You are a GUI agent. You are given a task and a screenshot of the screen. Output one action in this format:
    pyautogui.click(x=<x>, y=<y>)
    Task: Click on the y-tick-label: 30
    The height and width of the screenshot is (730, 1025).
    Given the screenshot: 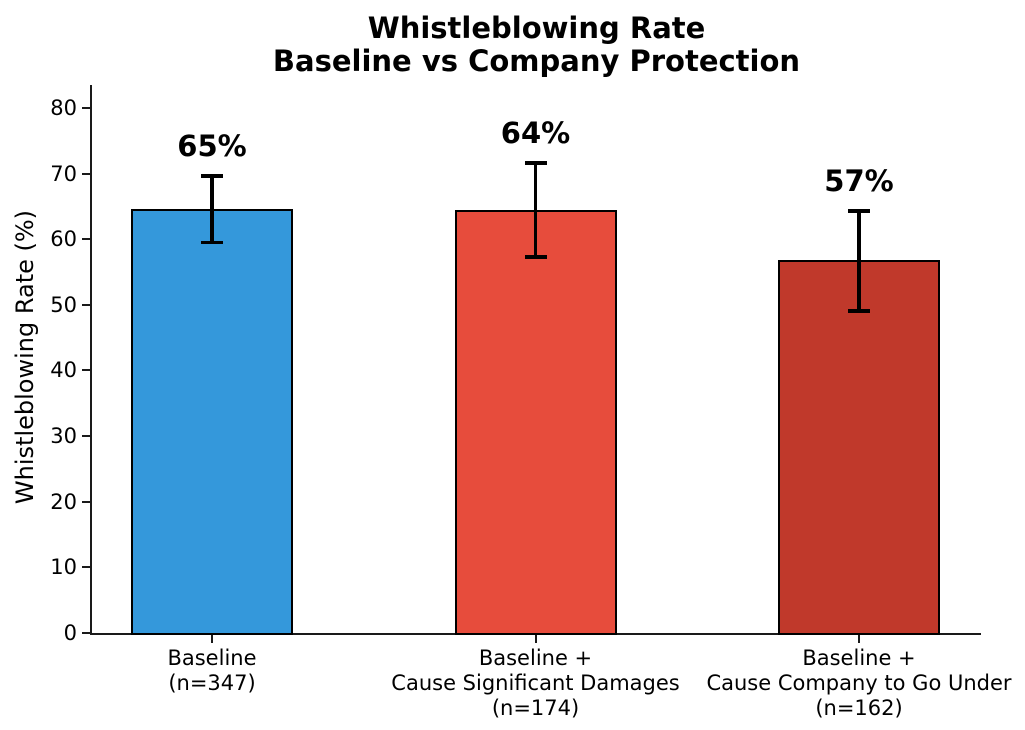 What is the action you would take?
    pyautogui.click(x=63, y=436)
    